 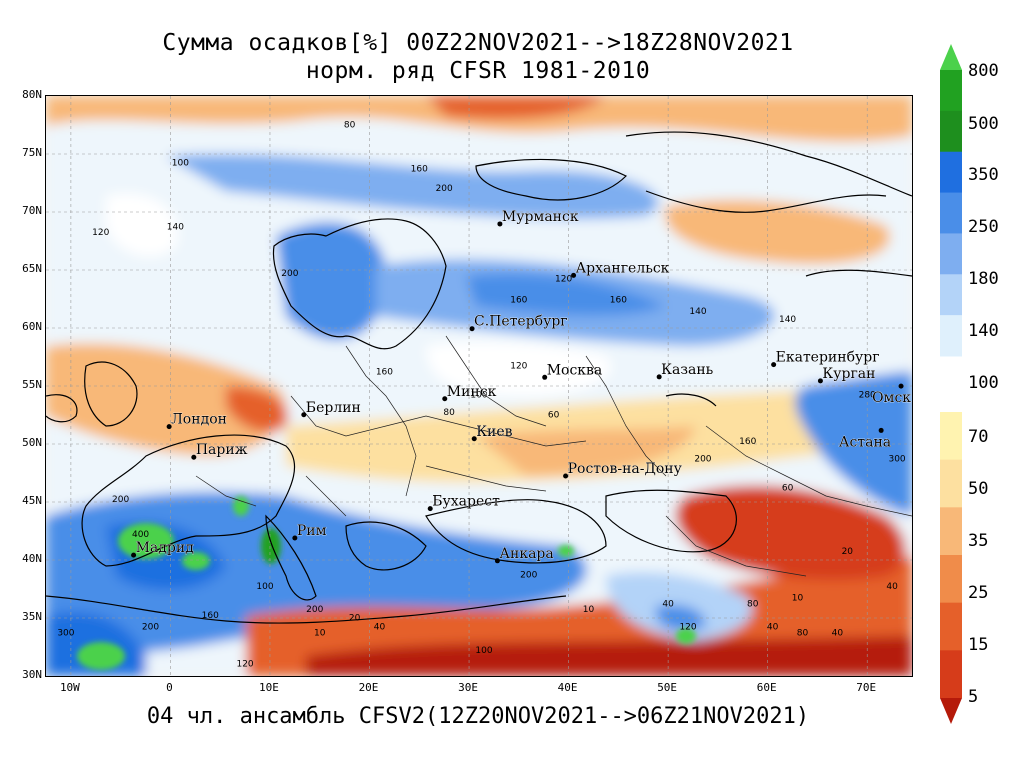 I want to click on latitude-tick-label: 30N, so click(x=32, y=674).